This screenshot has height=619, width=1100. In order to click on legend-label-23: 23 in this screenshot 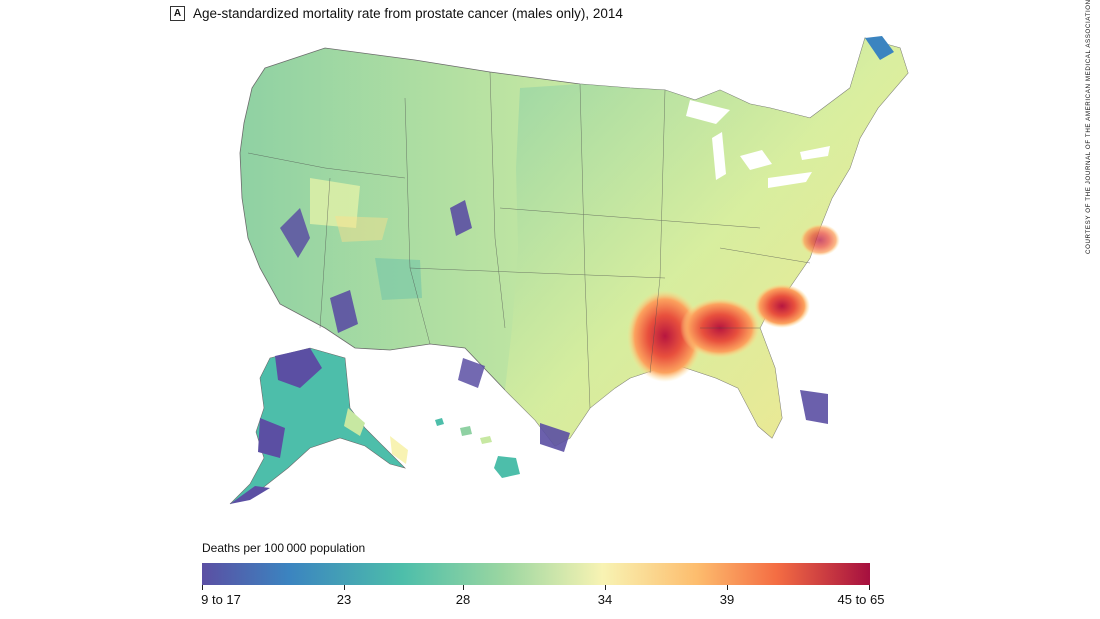, I will do `click(344, 599)`.